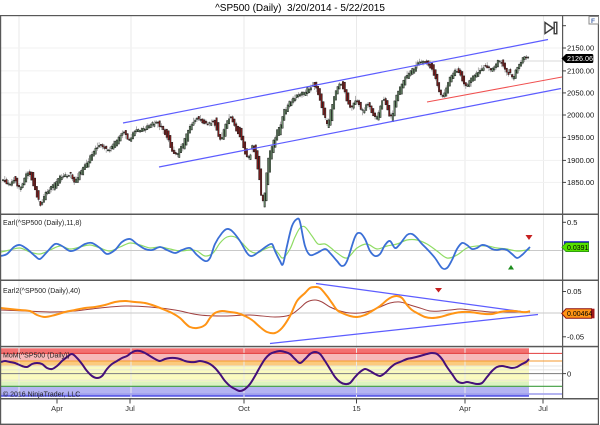 The image size is (600, 425). Describe the element at coordinates (356, 408) in the screenshot. I see `svg-text: 15` at that location.